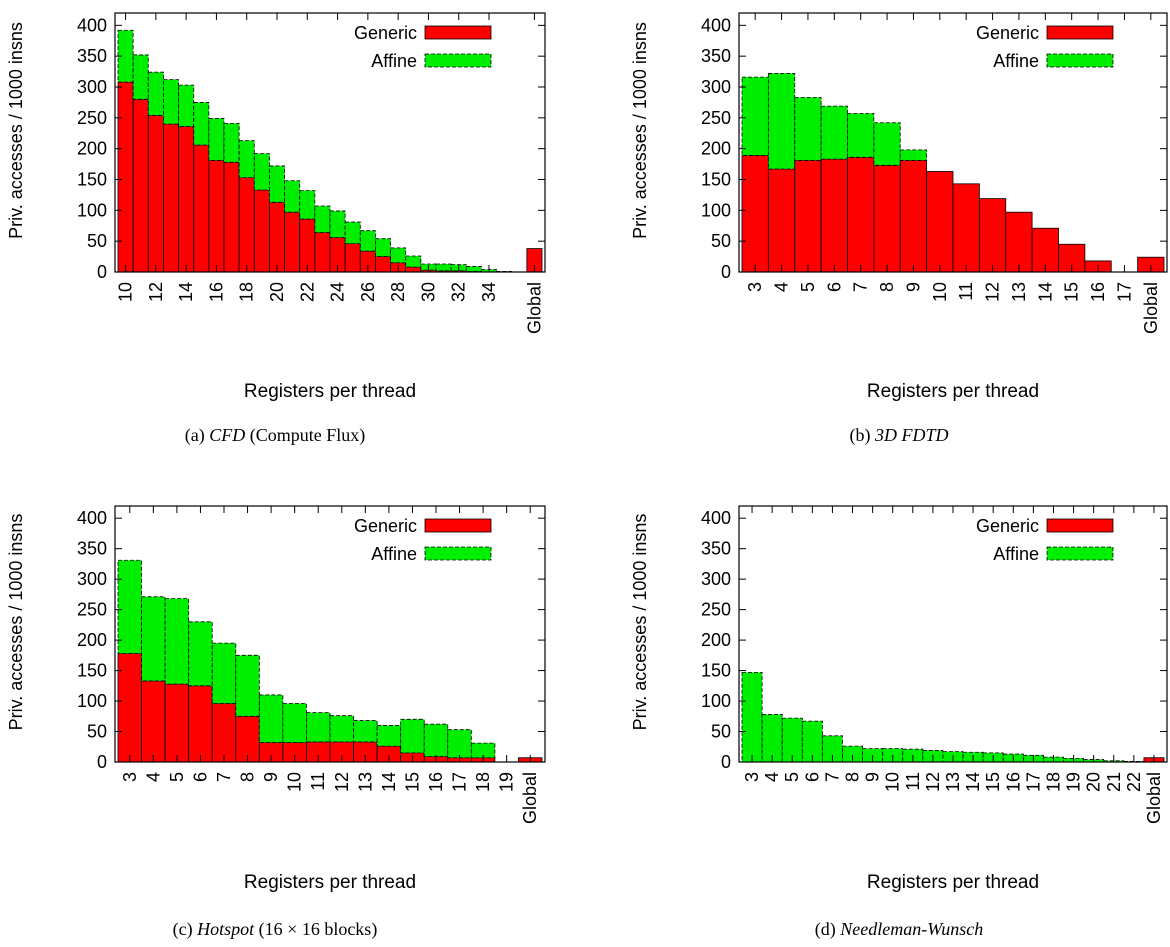 Image resolution: width=1170 pixels, height=947 pixels. I want to click on x-tick-label: 8, so click(248, 777).